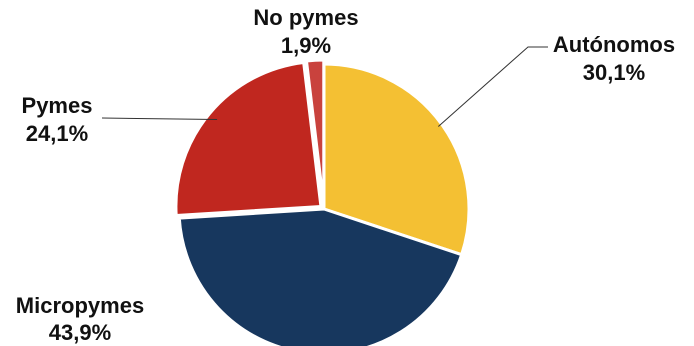 The width and height of the screenshot is (694, 346). I want to click on pie-slice-no-pymes, so click(315, 132).